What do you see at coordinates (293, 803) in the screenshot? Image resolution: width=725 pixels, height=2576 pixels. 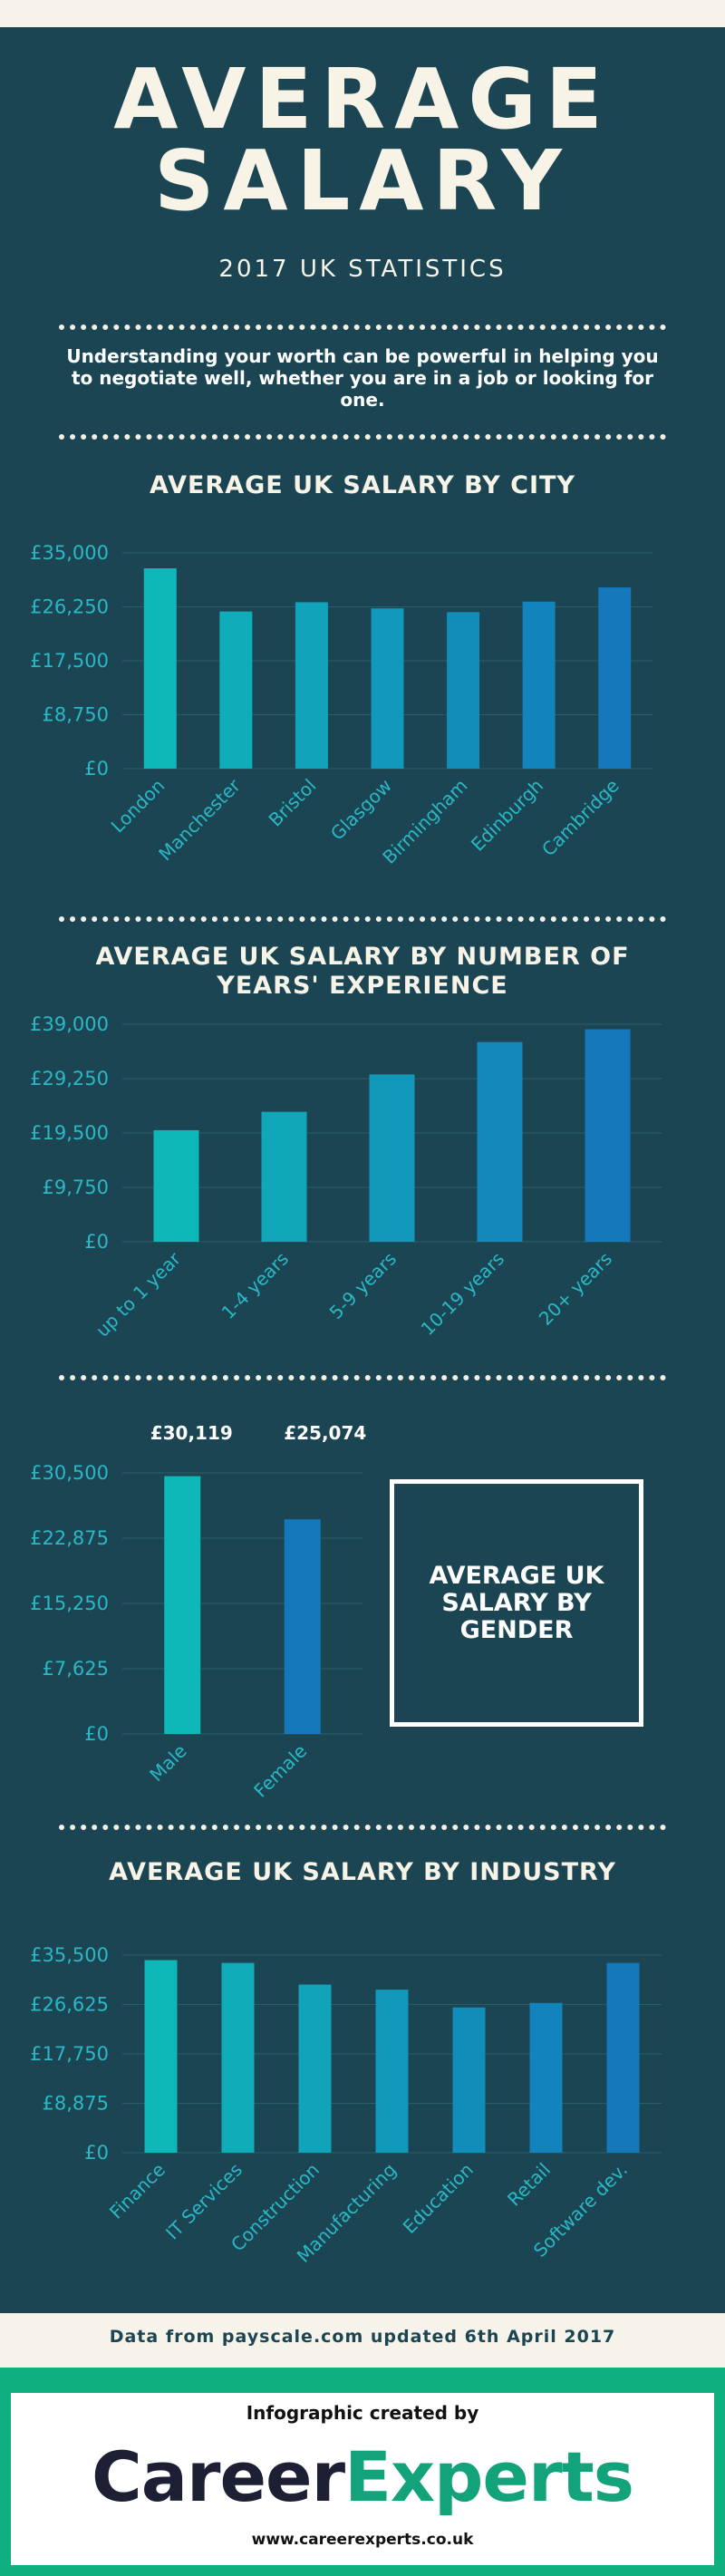 I see `city-category-label: Bristol` at bounding box center [293, 803].